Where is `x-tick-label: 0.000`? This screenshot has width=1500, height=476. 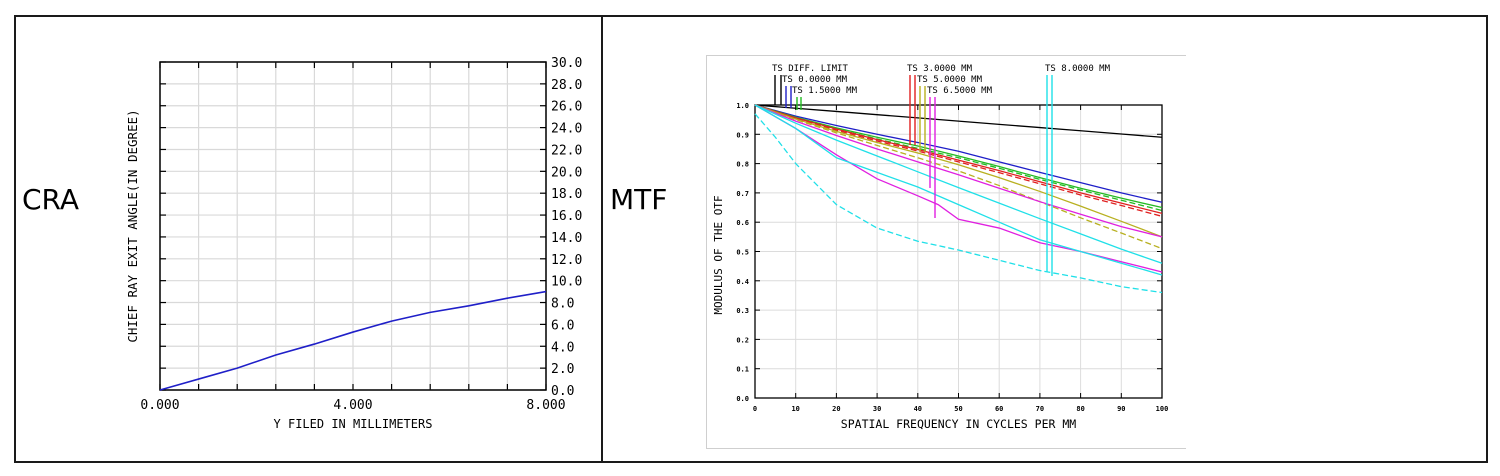 x-tick-label: 0.000 is located at coordinates (159, 405).